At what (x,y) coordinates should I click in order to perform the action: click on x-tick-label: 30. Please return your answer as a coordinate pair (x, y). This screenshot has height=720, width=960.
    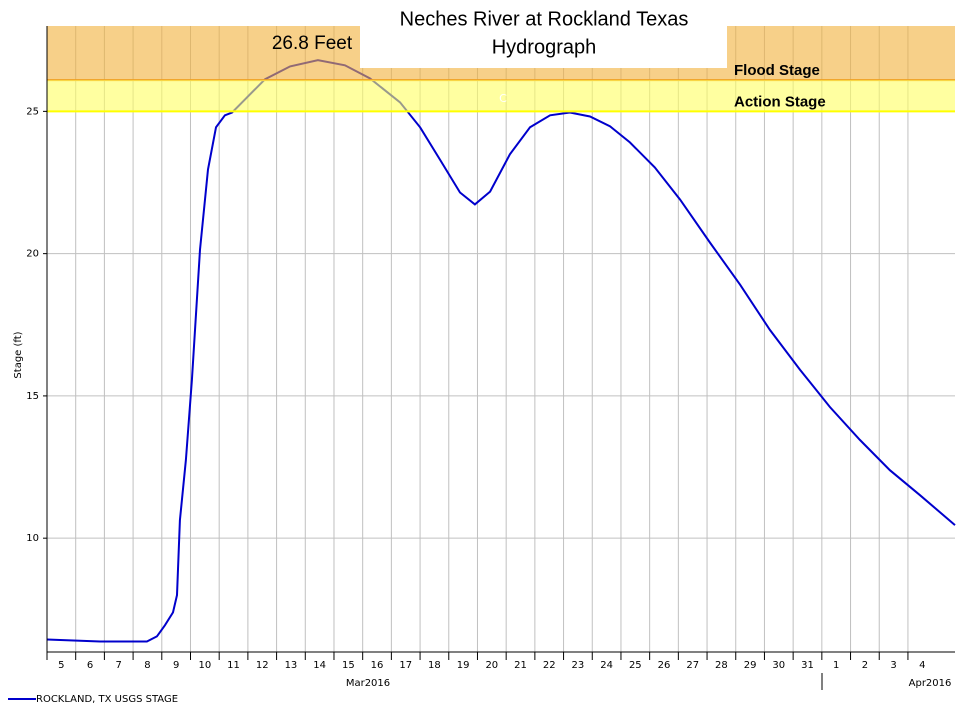
    Looking at the image, I should click on (778, 665).